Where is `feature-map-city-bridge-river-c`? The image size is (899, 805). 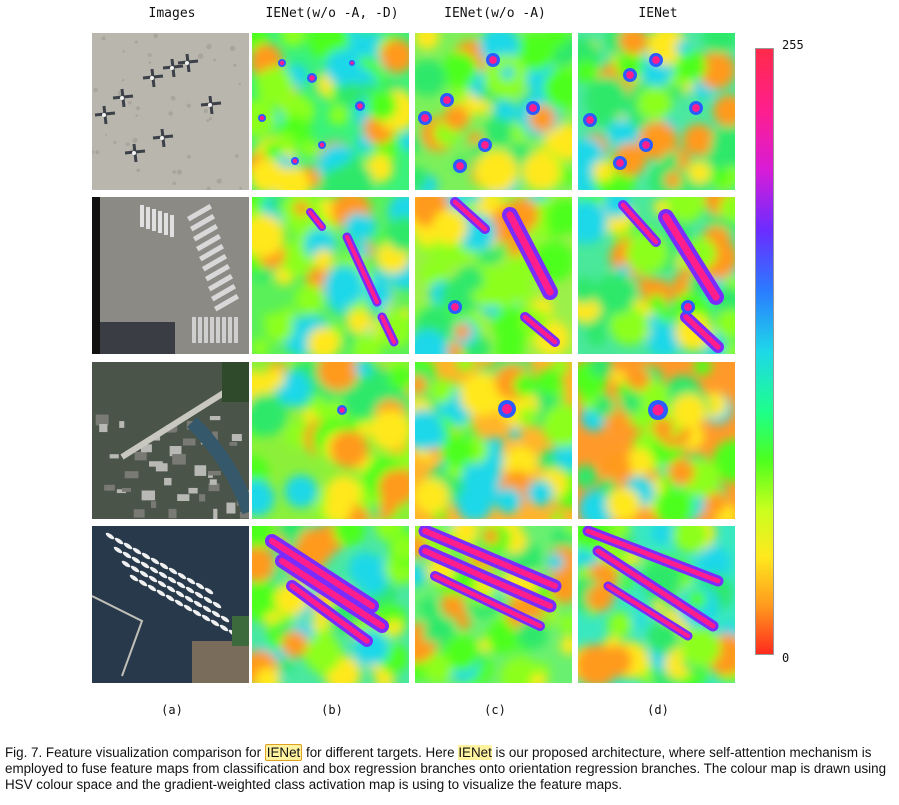 feature-map-city-bridge-river-c is located at coordinates (493, 440).